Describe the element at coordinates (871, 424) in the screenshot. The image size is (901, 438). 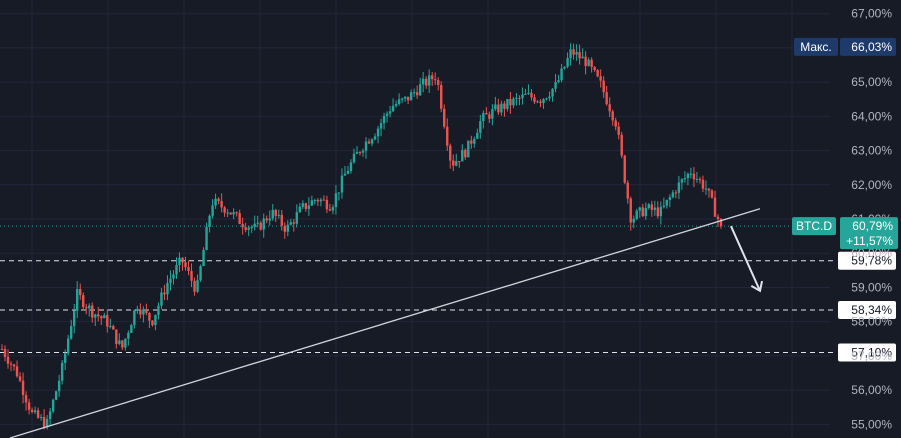
I see `y-tick-label: 55,00%` at that location.